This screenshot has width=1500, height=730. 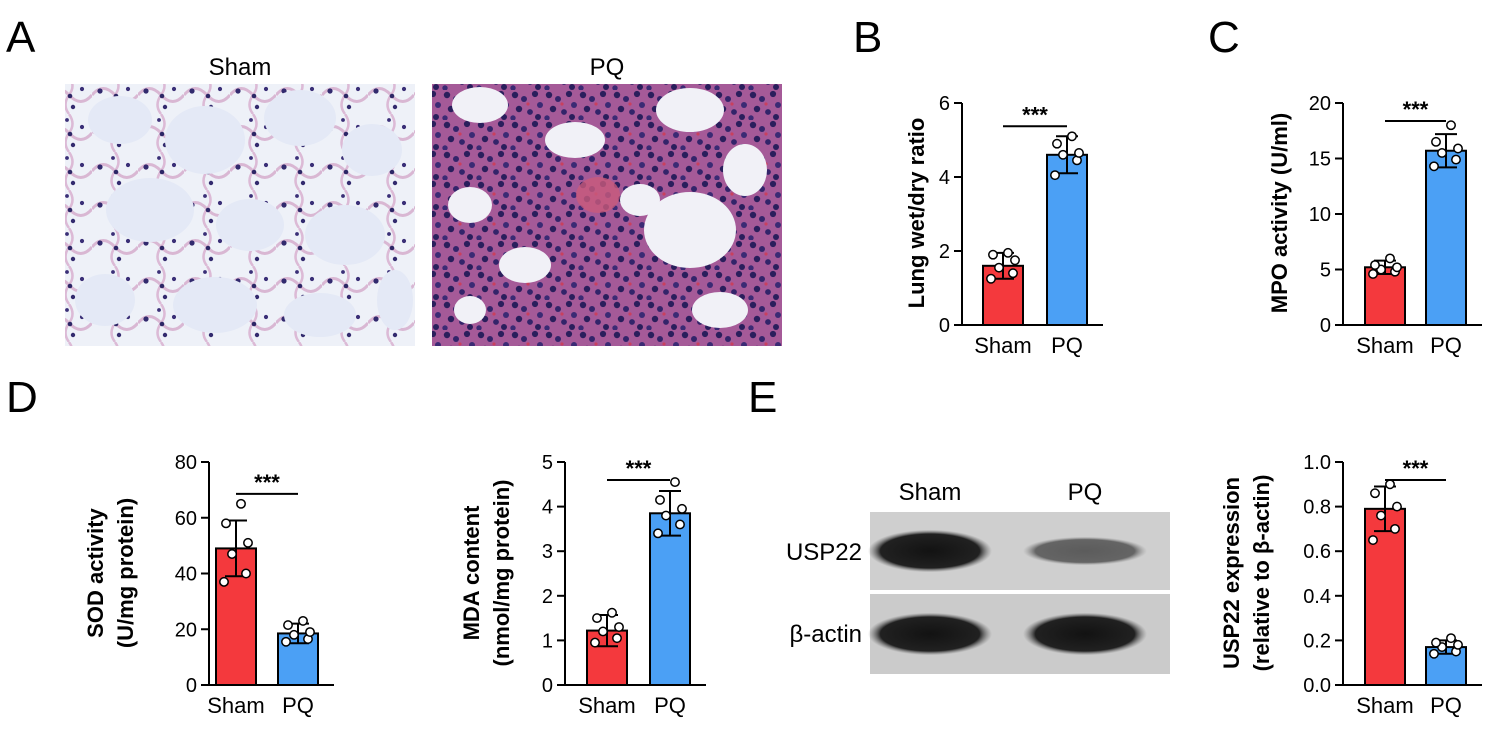 I want to click on panel-letter-b: B, so click(x=867, y=37).